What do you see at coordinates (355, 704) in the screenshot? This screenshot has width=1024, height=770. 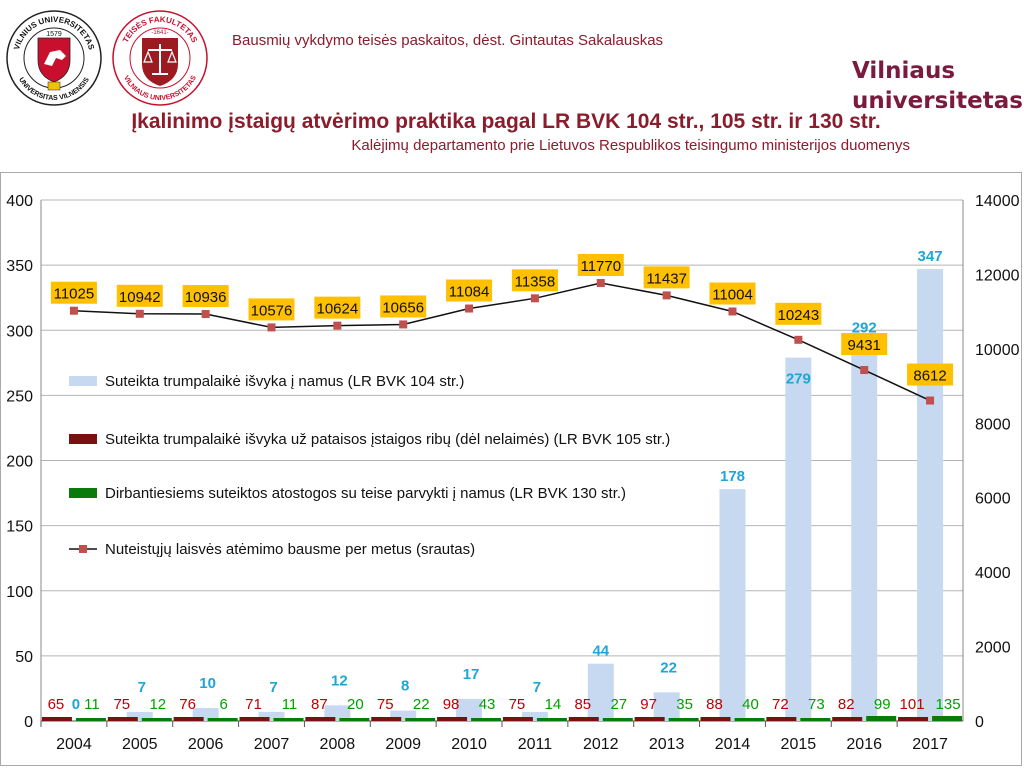 I see `label-130-2008: 20` at bounding box center [355, 704].